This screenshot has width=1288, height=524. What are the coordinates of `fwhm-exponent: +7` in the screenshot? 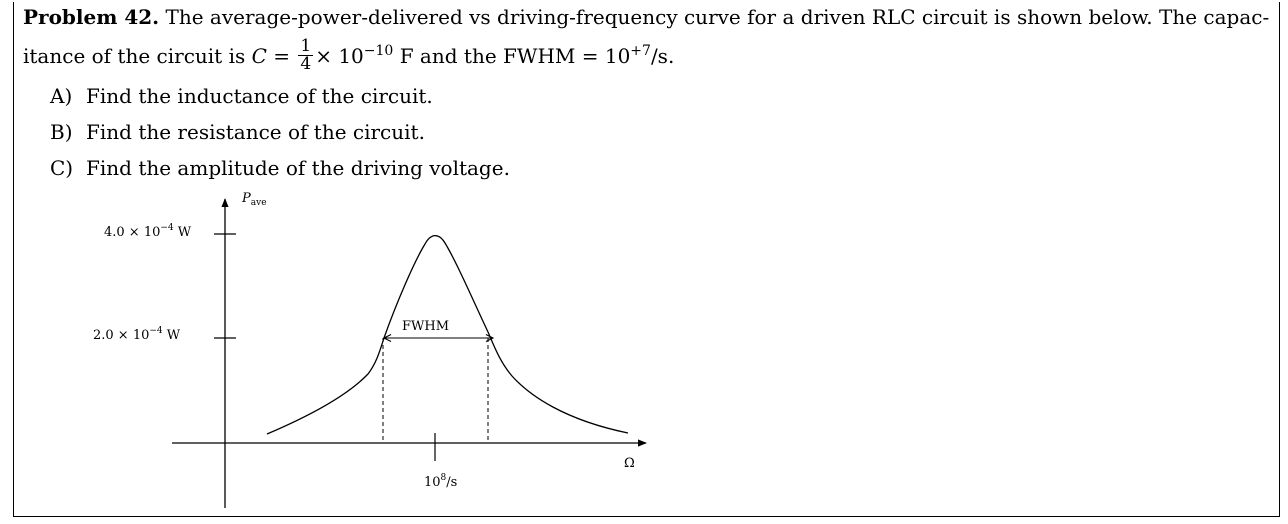 It's located at (640, 51).